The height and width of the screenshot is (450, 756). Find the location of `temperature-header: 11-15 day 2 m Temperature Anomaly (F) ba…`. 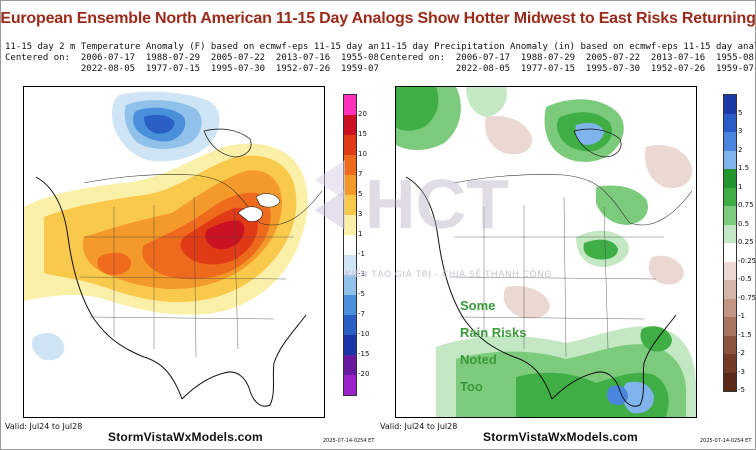

temperature-header: 11-15 day 2 m Temperature Anomaly (F) ba… is located at coordinates (205, 58).